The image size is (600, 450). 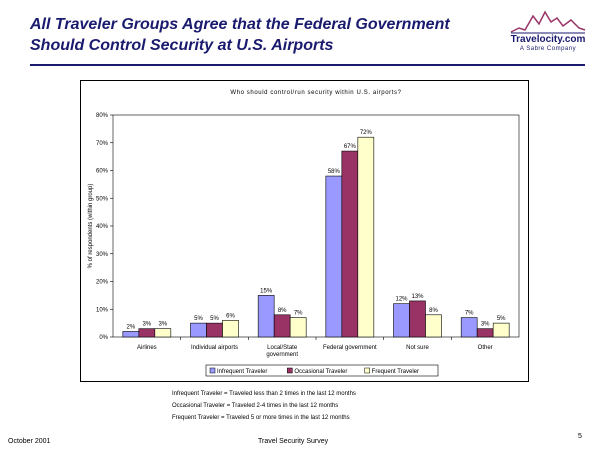 What do you see at coordinates (293, 441) in the screenshot?
I see `footer-title: Travel Security Survey` at bounding box center [293, 441].